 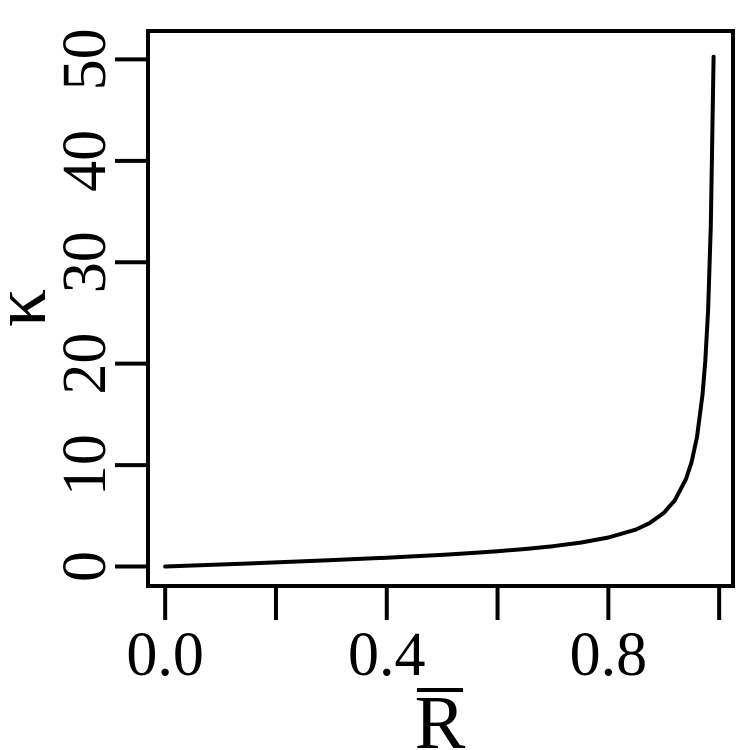 What do you see at coordinates (85, 161) in the screenshot?
I see `y-axis-tick-label: 40` at bounding box center [85, 161].